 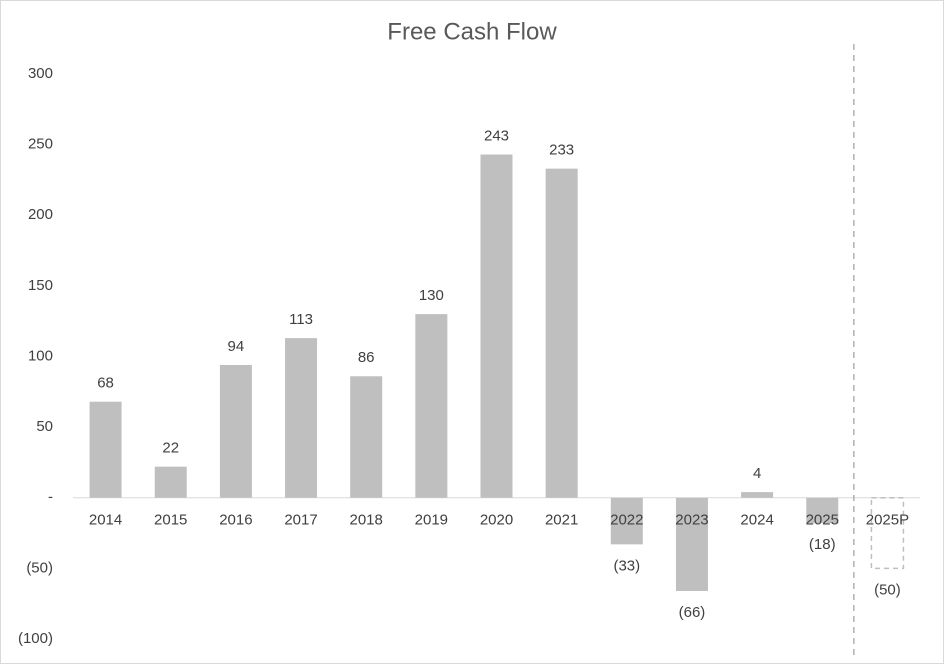 I want to click on x-tick-label: 2017, so click(x=300, y=520).